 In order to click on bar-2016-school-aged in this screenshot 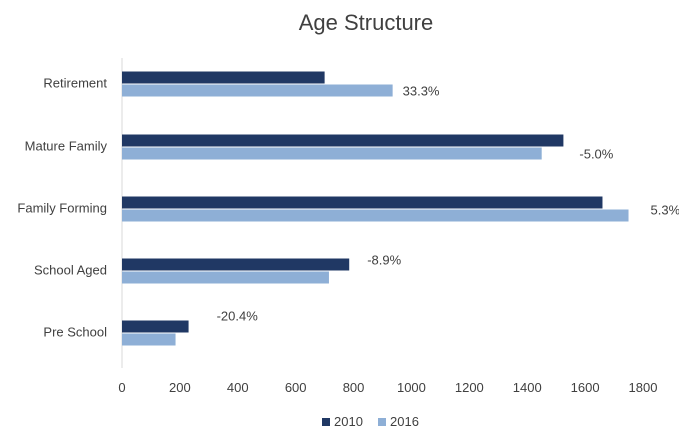, I will do `click(225, 277)`.